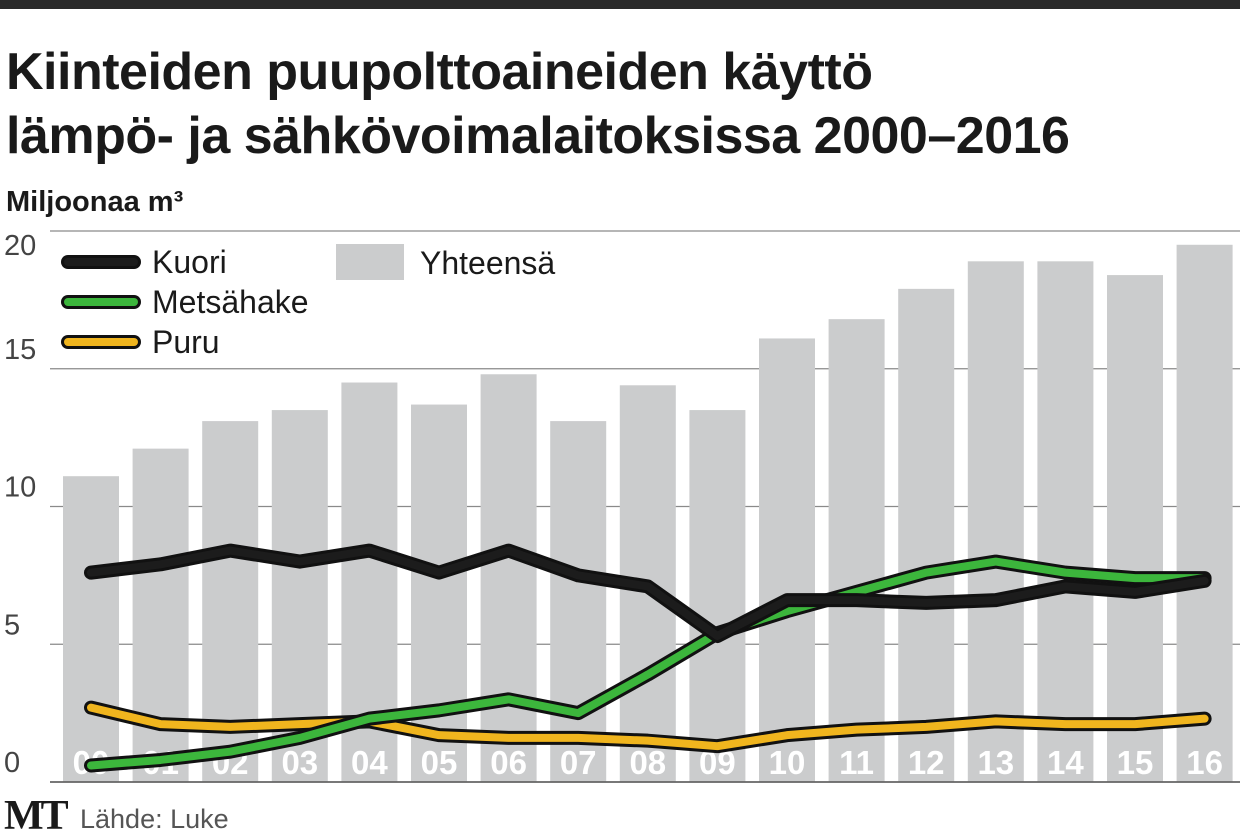 Image resolution: width=1240 pixels, height=840 pixels. Describe the element at coordinates (439, 72) in the screenshot. I see `chart-title-line-1: Kiinteiden puupolttoaineiden käyttö` at that location.